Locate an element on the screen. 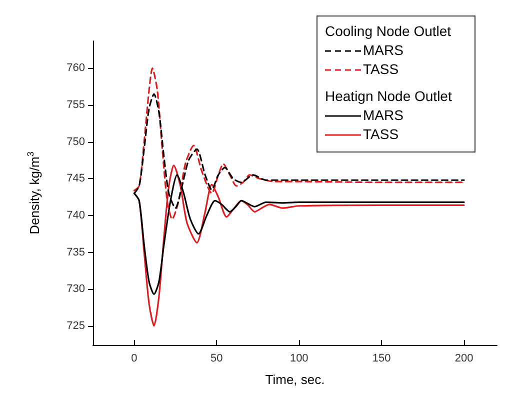 This screenshot has height=405, width=511. y-tick-label: 730 is located at coordinates (75, 289).